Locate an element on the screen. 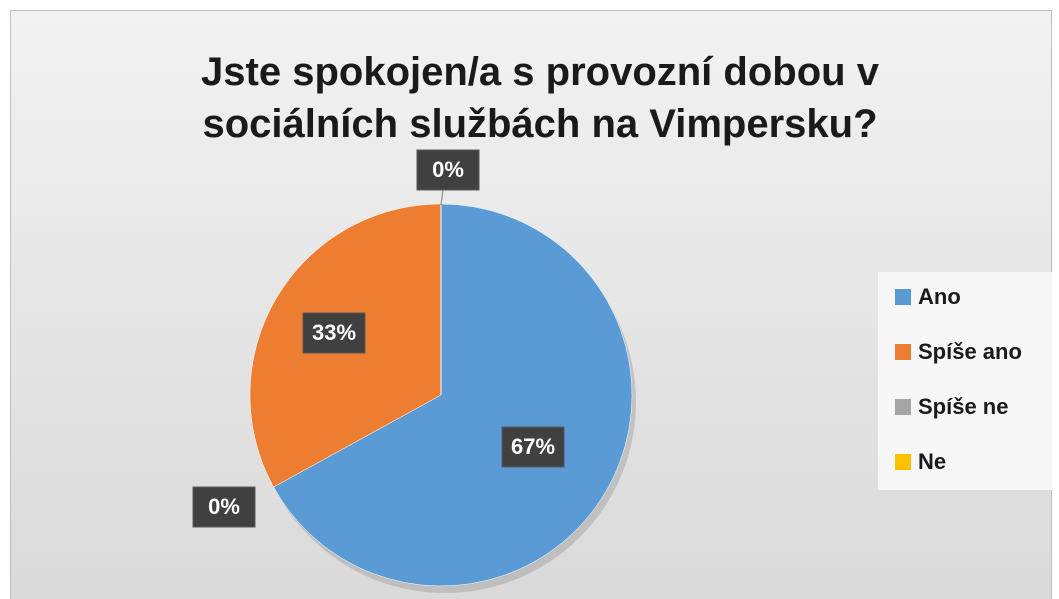 The height and width of the screenshot is (599, 1059). data-label: 33% is located at coordinates (334, 332).